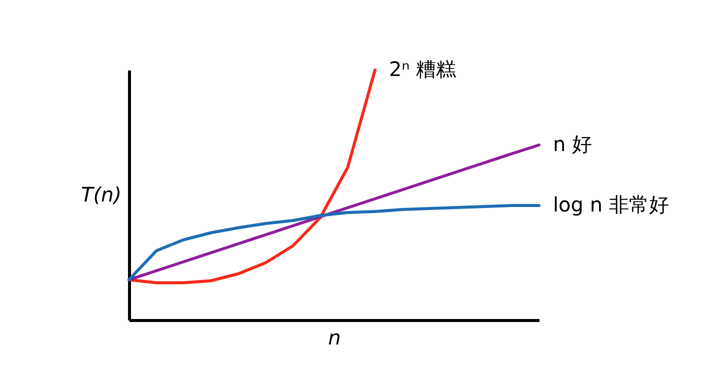 The width and height of the screenshot is (722, 384). What do you see at coordinates (101, 194) in the screenshot?
I see `y-axis-title: T(n)` at bounding box center [101, 194].